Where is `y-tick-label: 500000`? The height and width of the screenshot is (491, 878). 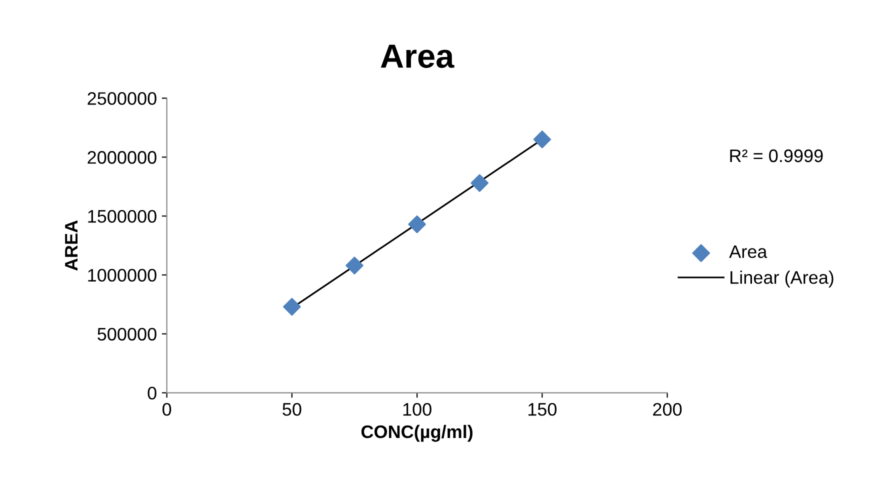
y-tick-label: 500000 is located at coordinates (127, 334).